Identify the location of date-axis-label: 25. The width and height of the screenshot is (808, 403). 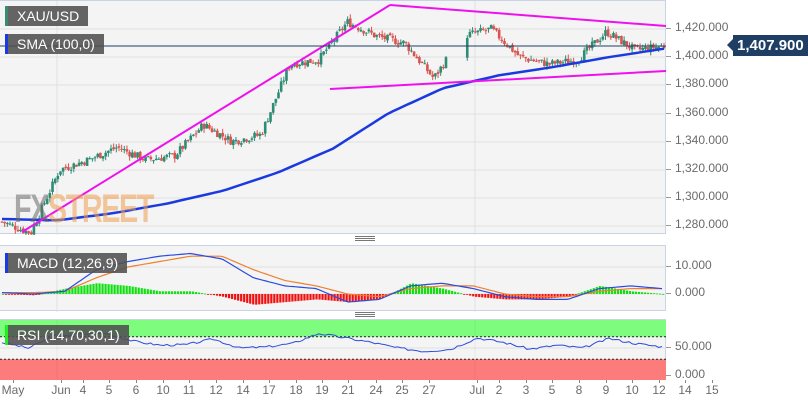
(402, 390).